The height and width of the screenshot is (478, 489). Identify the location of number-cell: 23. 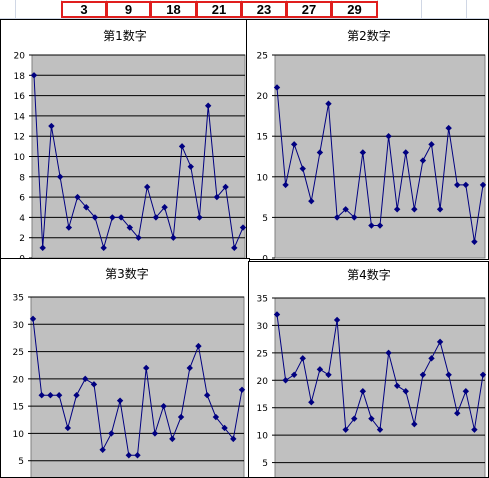
(264, 9).